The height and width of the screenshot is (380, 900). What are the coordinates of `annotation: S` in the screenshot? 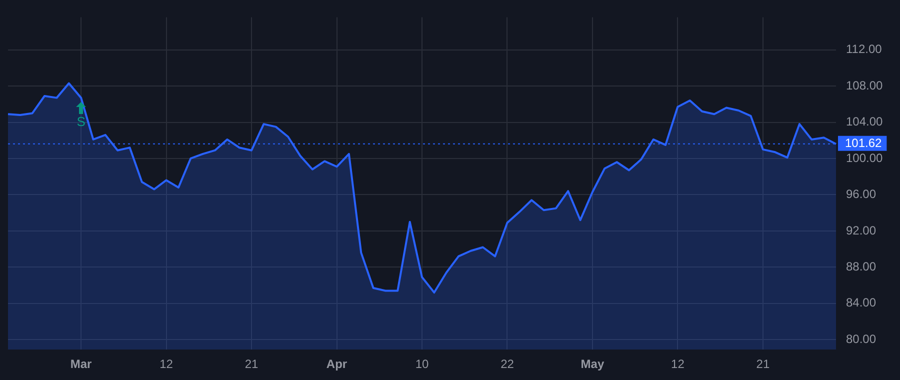 It's located at (81, 121).